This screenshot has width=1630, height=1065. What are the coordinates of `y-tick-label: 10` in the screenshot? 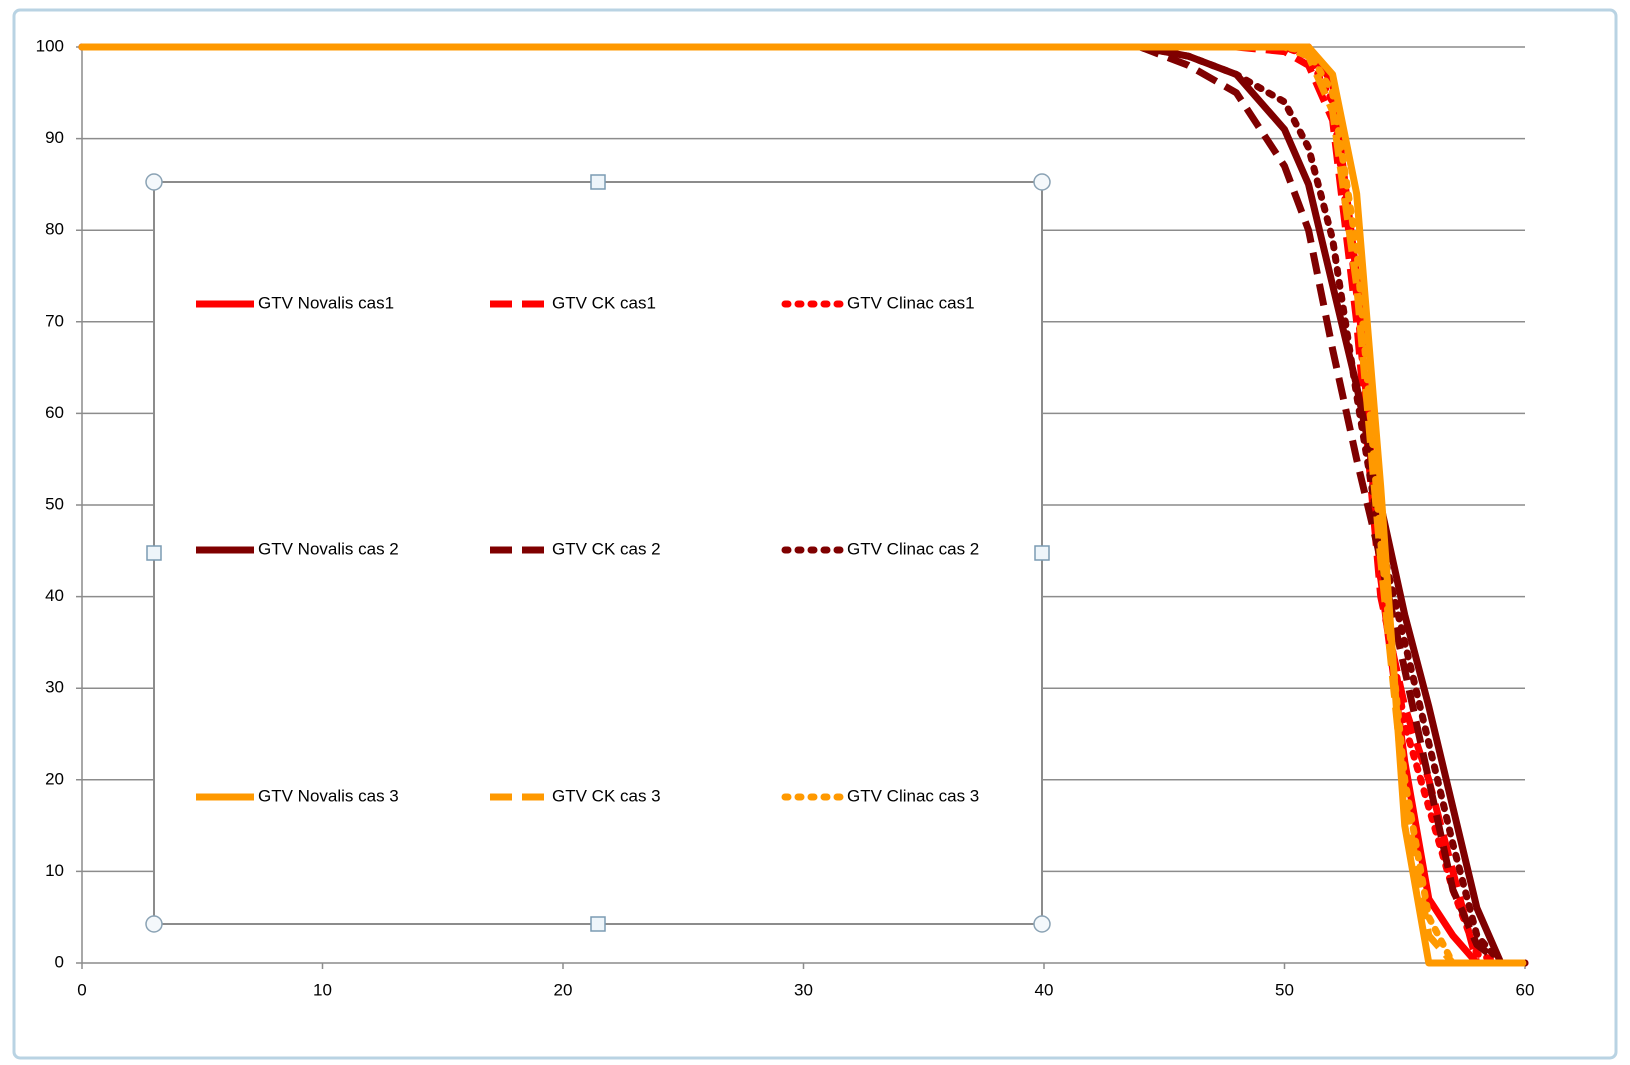 It's located at (54, 870).